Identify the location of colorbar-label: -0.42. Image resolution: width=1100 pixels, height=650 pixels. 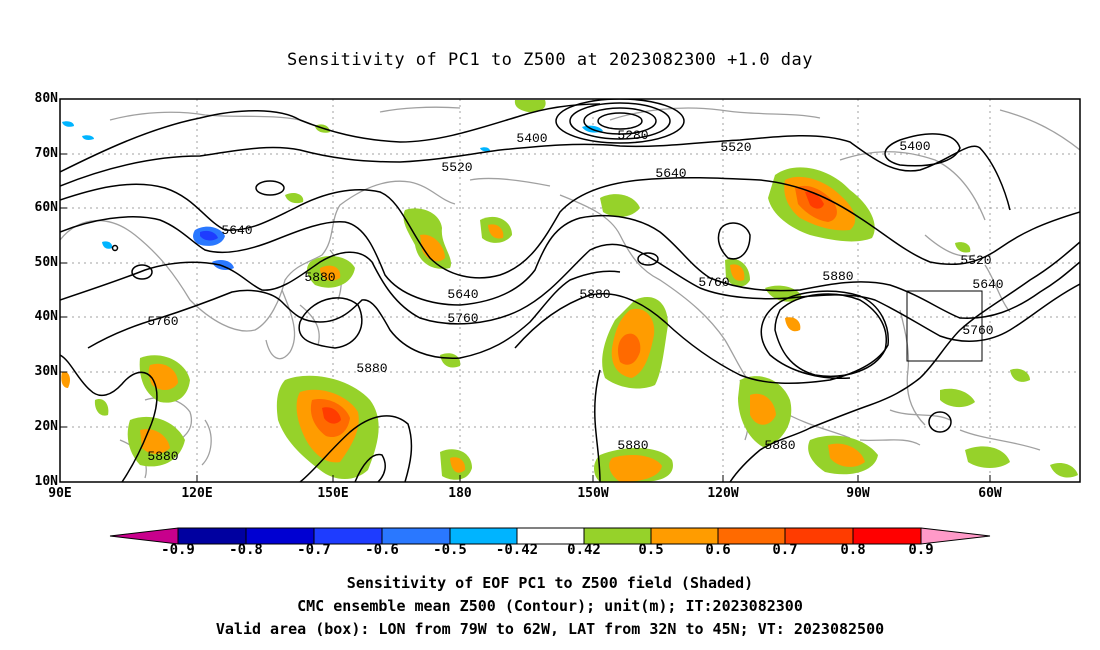
(517, 550).